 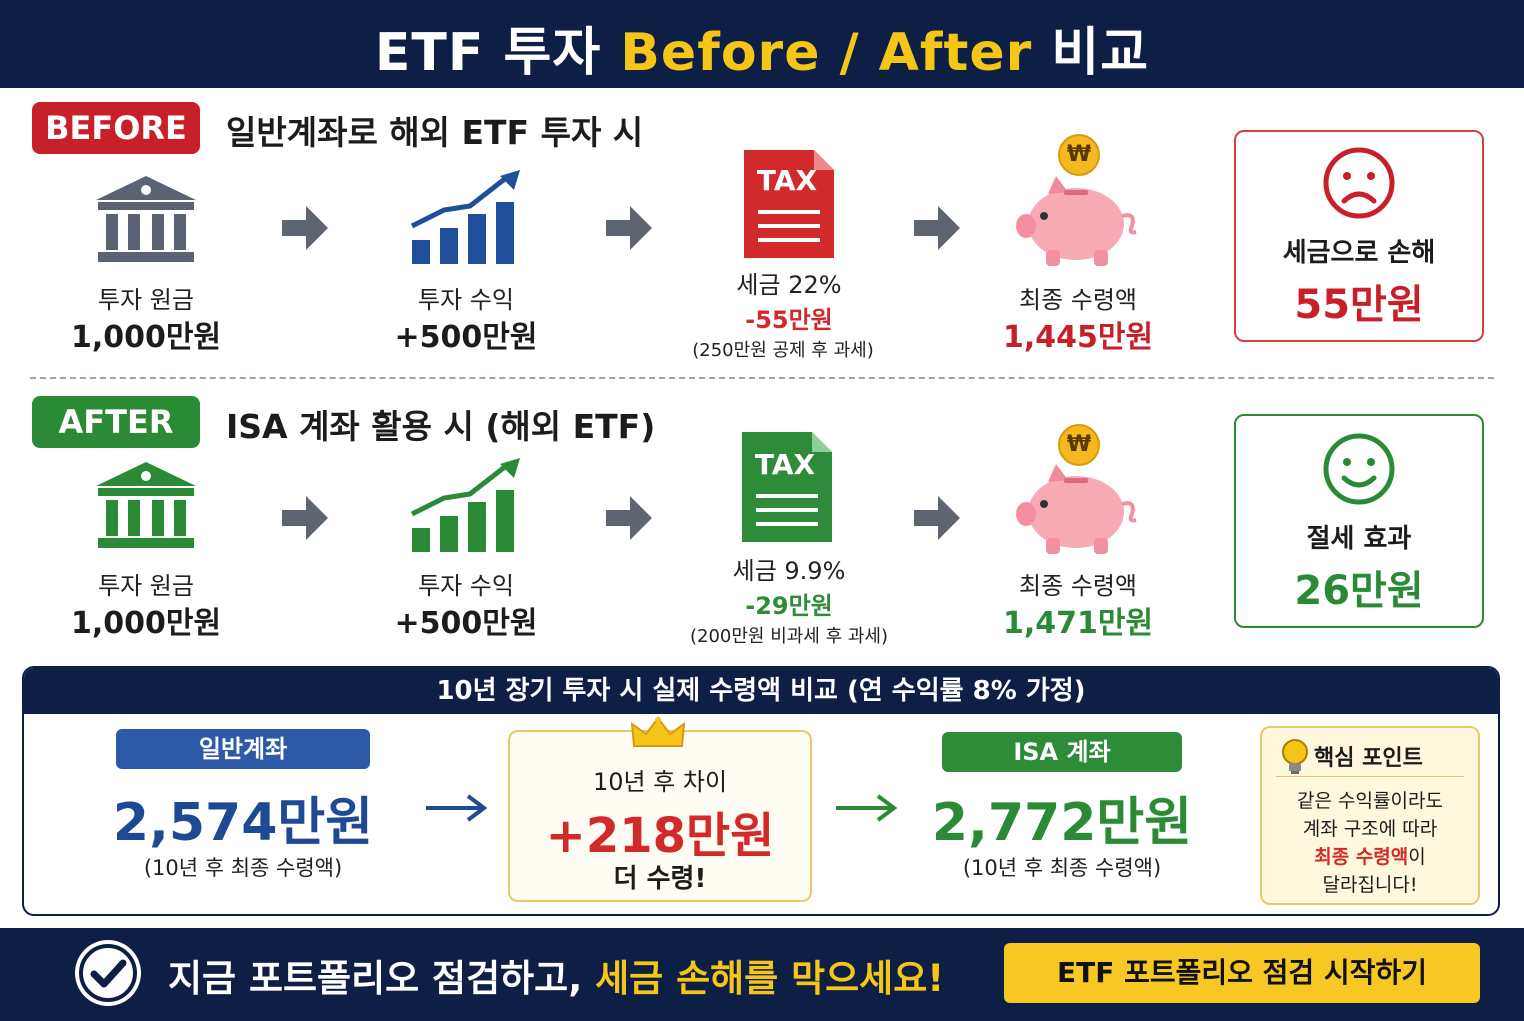 I want to click on lightbulb-icon, so click(x=1295, y=756).